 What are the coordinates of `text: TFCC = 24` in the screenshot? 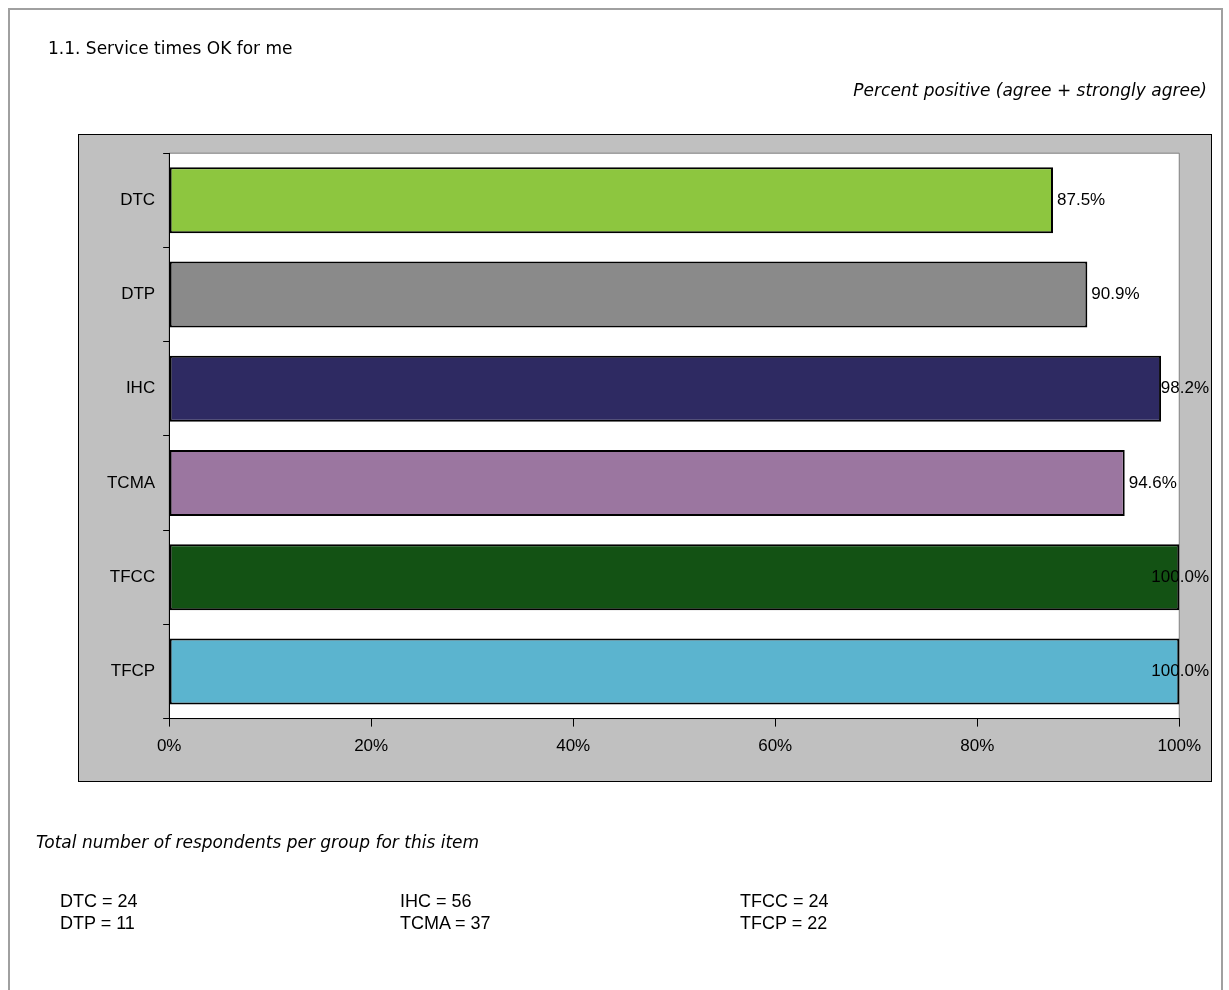 It's located at (785, 901).